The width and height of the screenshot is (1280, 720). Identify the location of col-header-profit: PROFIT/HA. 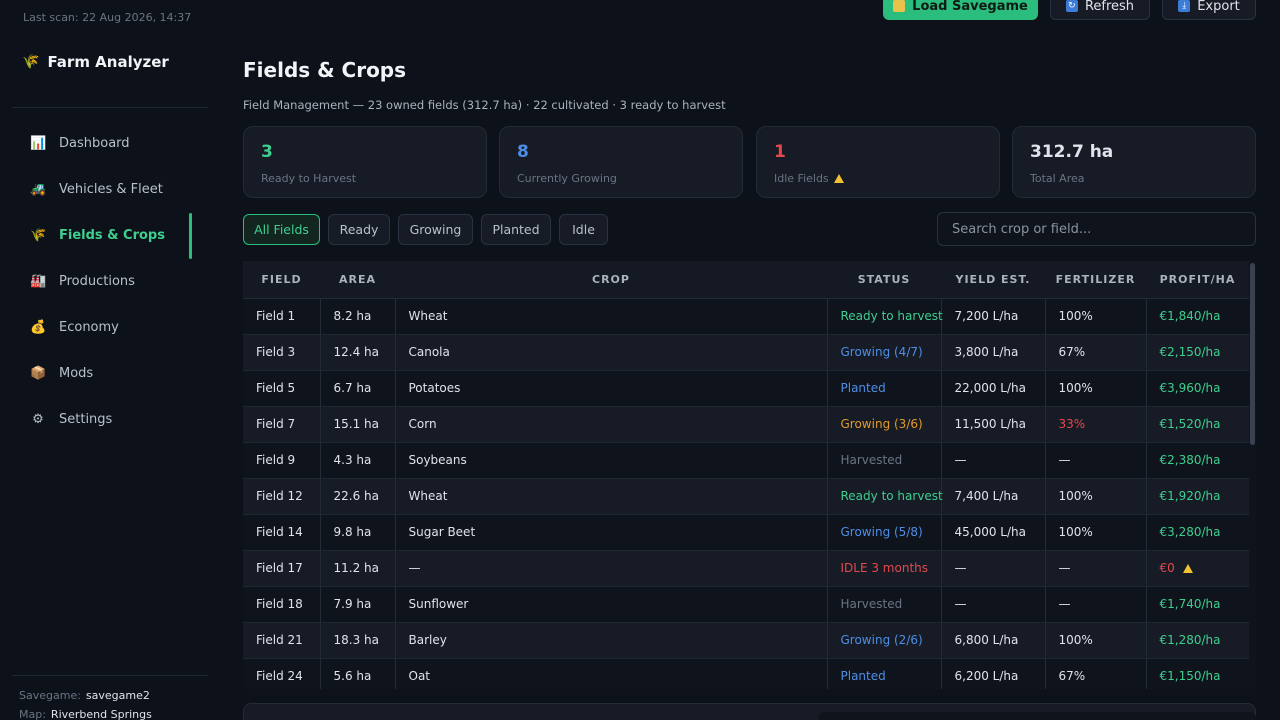
(1197, 280).